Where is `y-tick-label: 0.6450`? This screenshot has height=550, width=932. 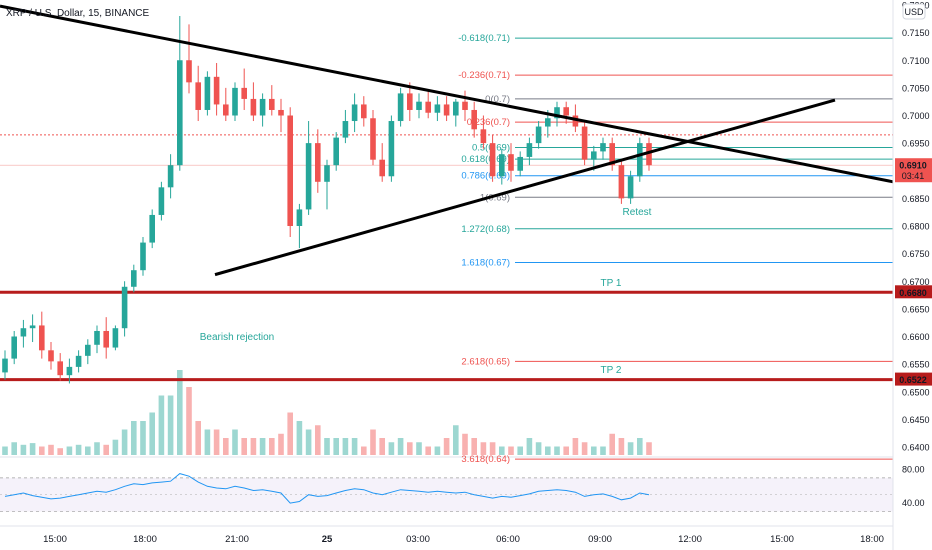 y-tick-label: 0.6450 is located at coordinates (916, 420).